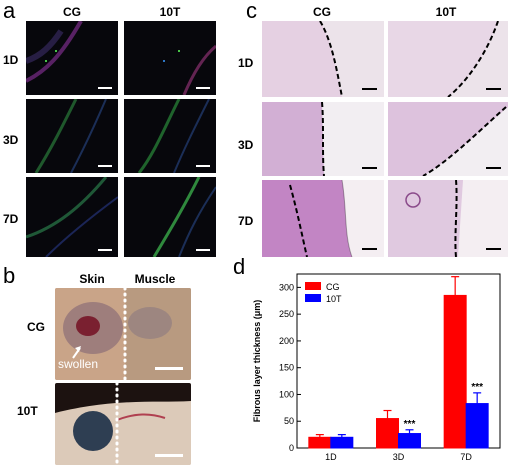  I want to click on bar-CG-1D, so click(320, 442).